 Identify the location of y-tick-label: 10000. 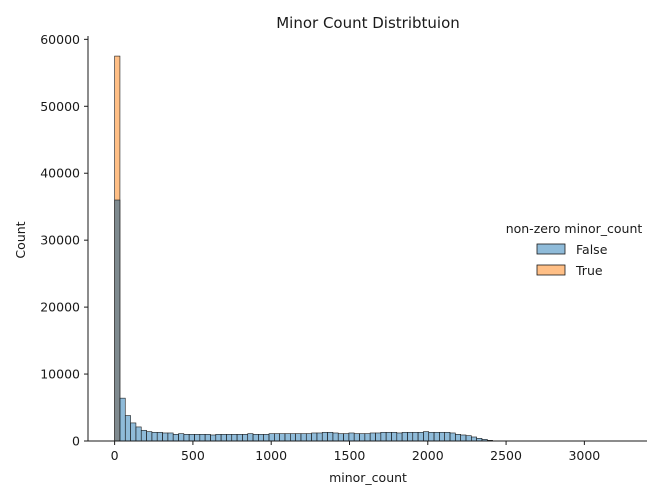
(60, 374).